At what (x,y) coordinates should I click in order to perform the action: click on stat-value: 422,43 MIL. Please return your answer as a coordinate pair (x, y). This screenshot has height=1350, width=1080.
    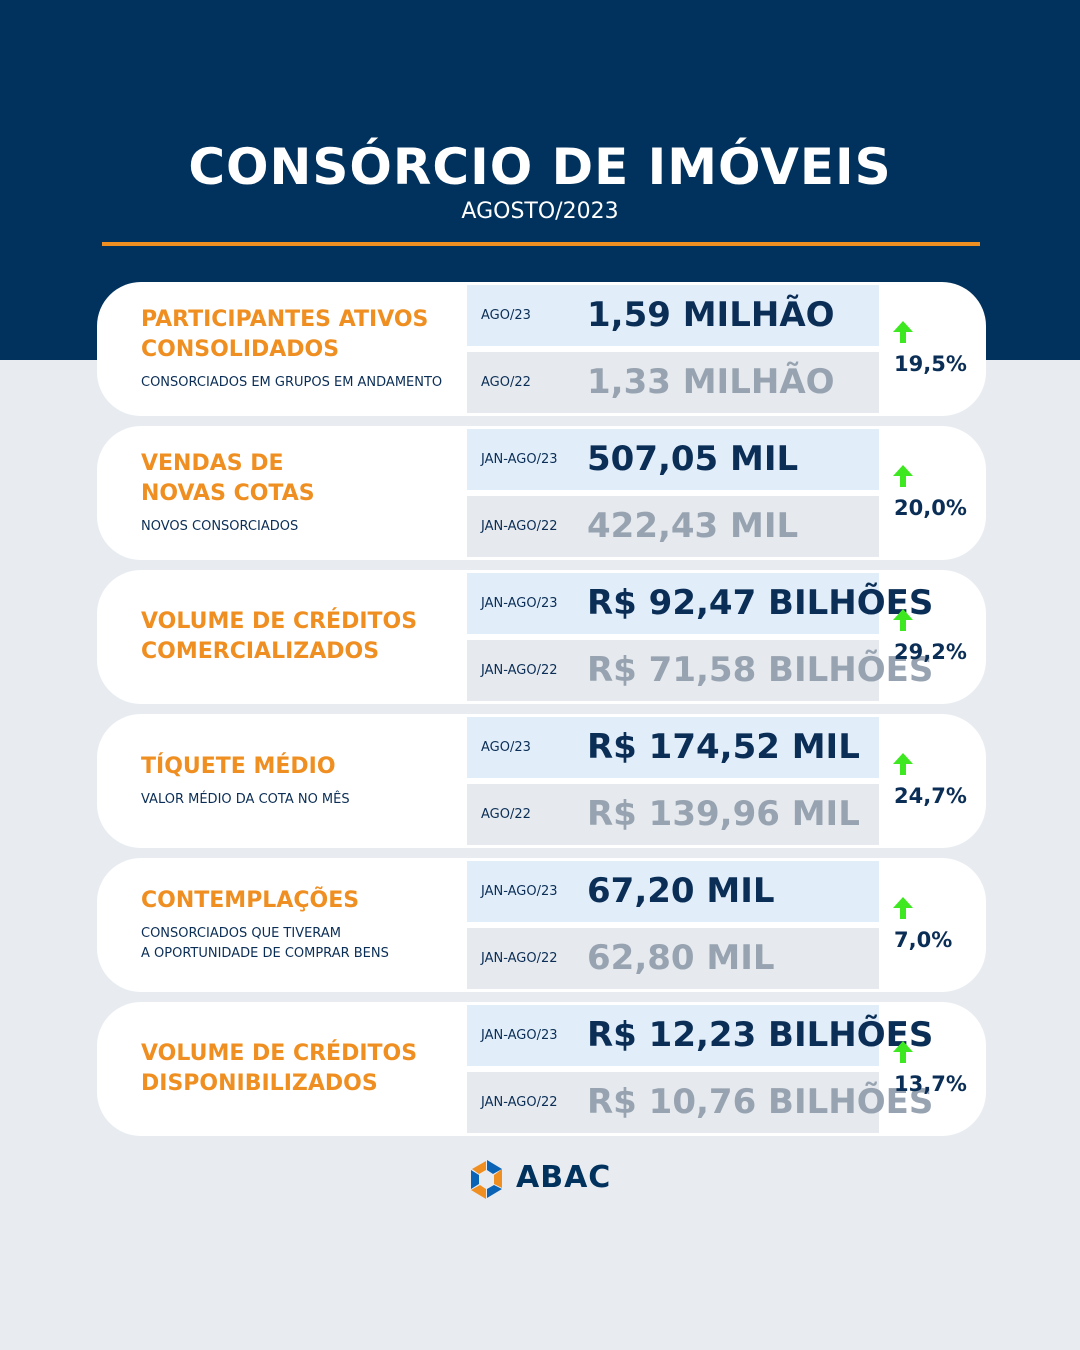
    Looking at the image, I should click on (693, 526).